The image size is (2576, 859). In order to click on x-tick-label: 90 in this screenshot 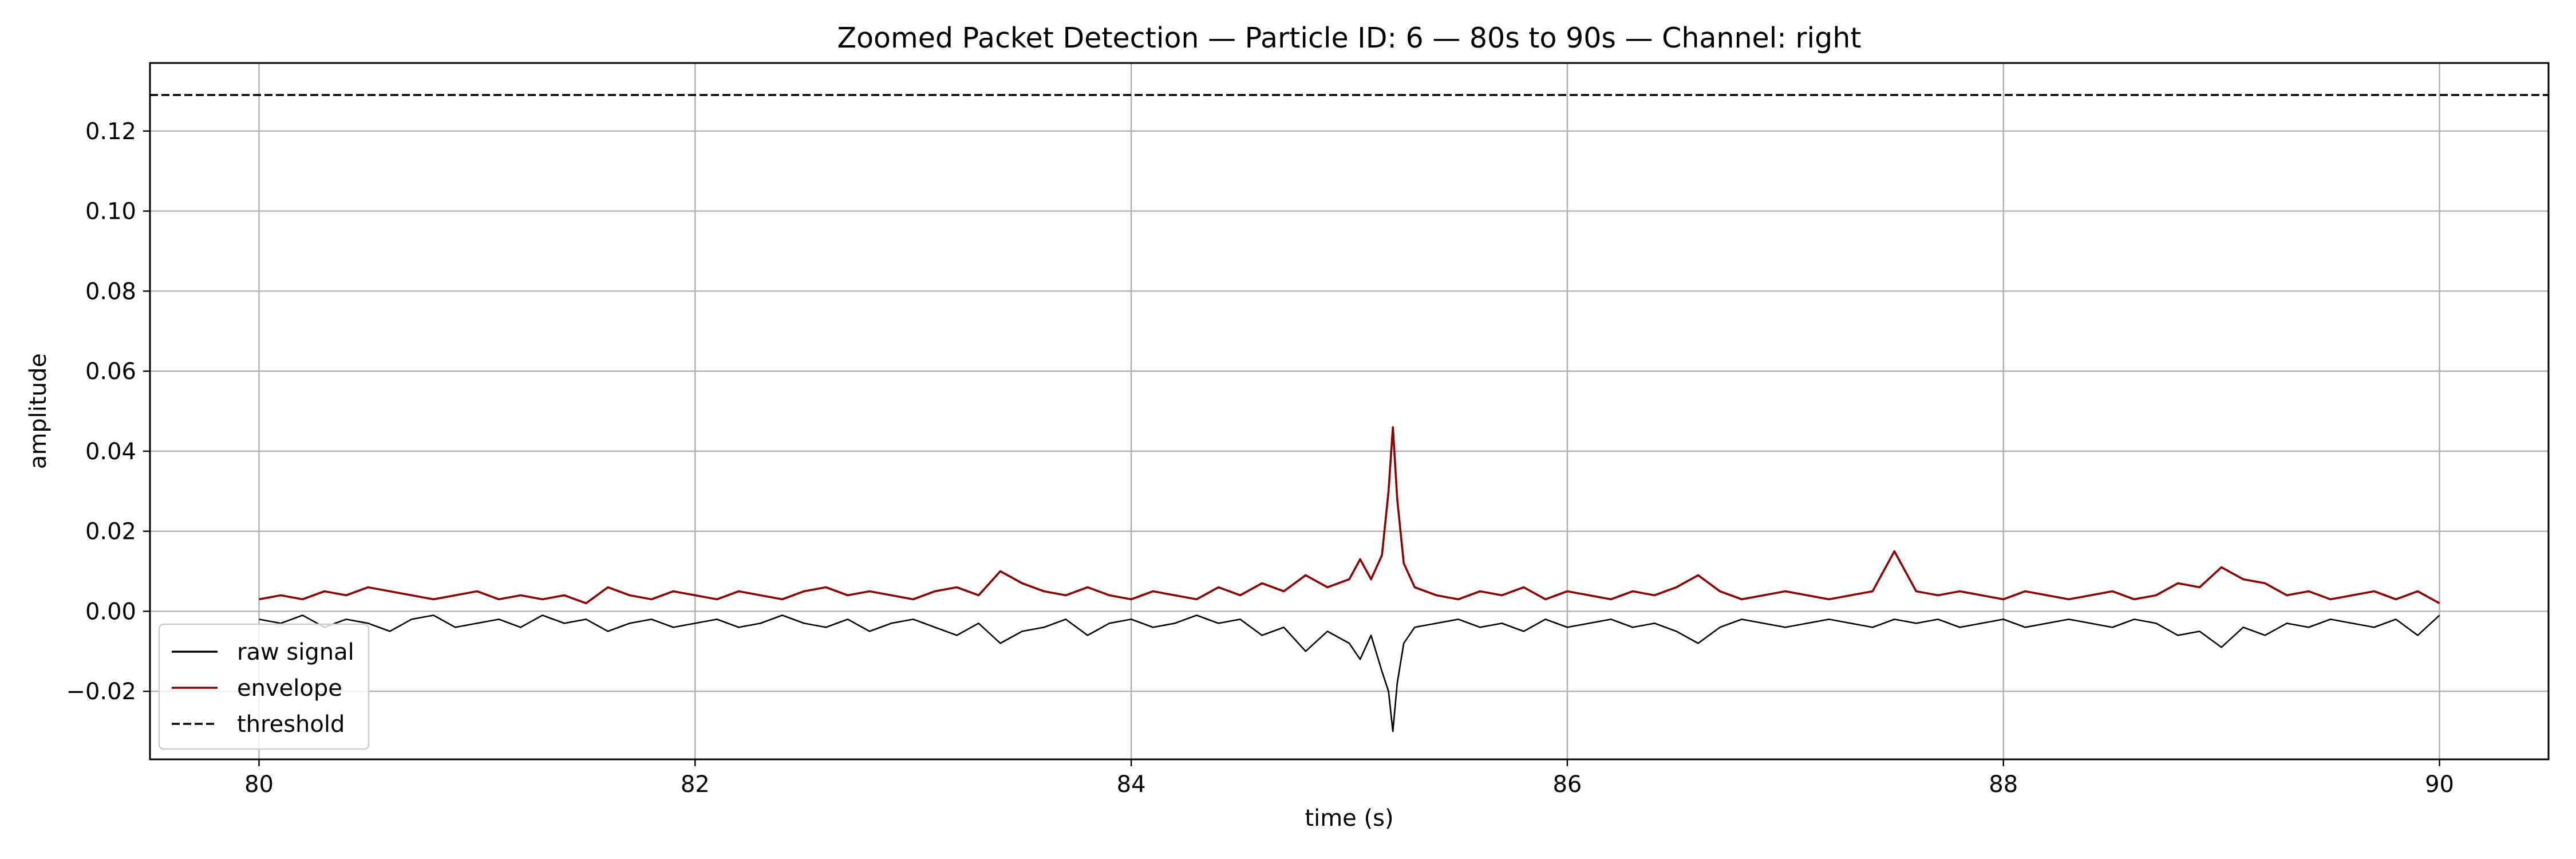, I will do `click(2439, 784)`.